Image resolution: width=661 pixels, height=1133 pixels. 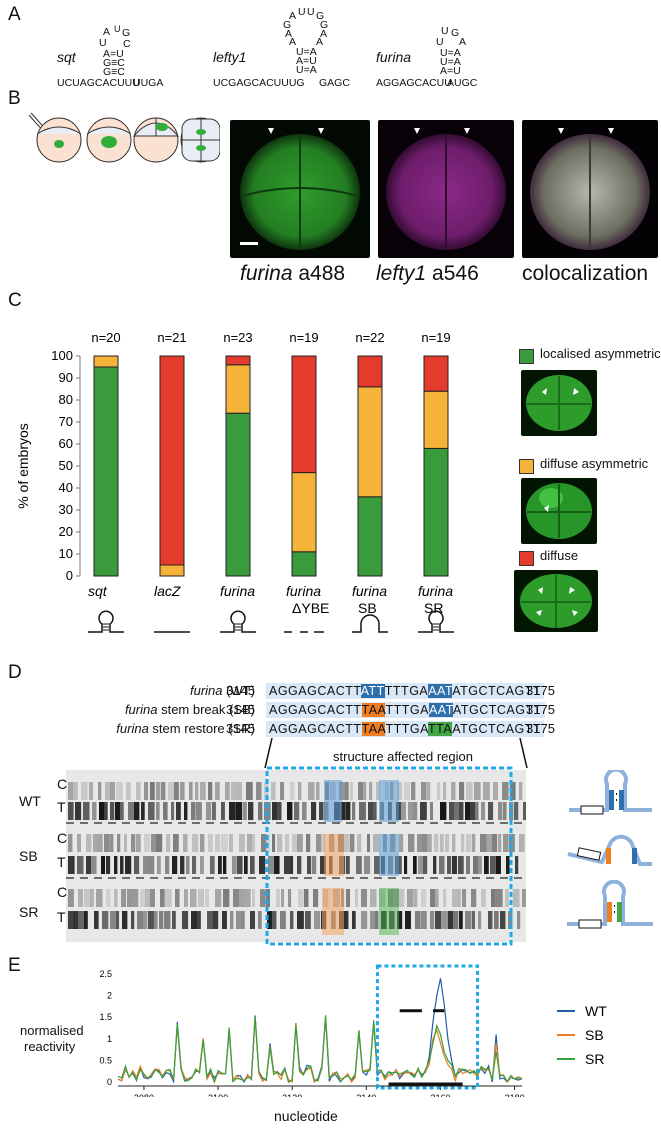 I want to click on legend-label-localised: localised asymmetric, so click(x=600, y=353).